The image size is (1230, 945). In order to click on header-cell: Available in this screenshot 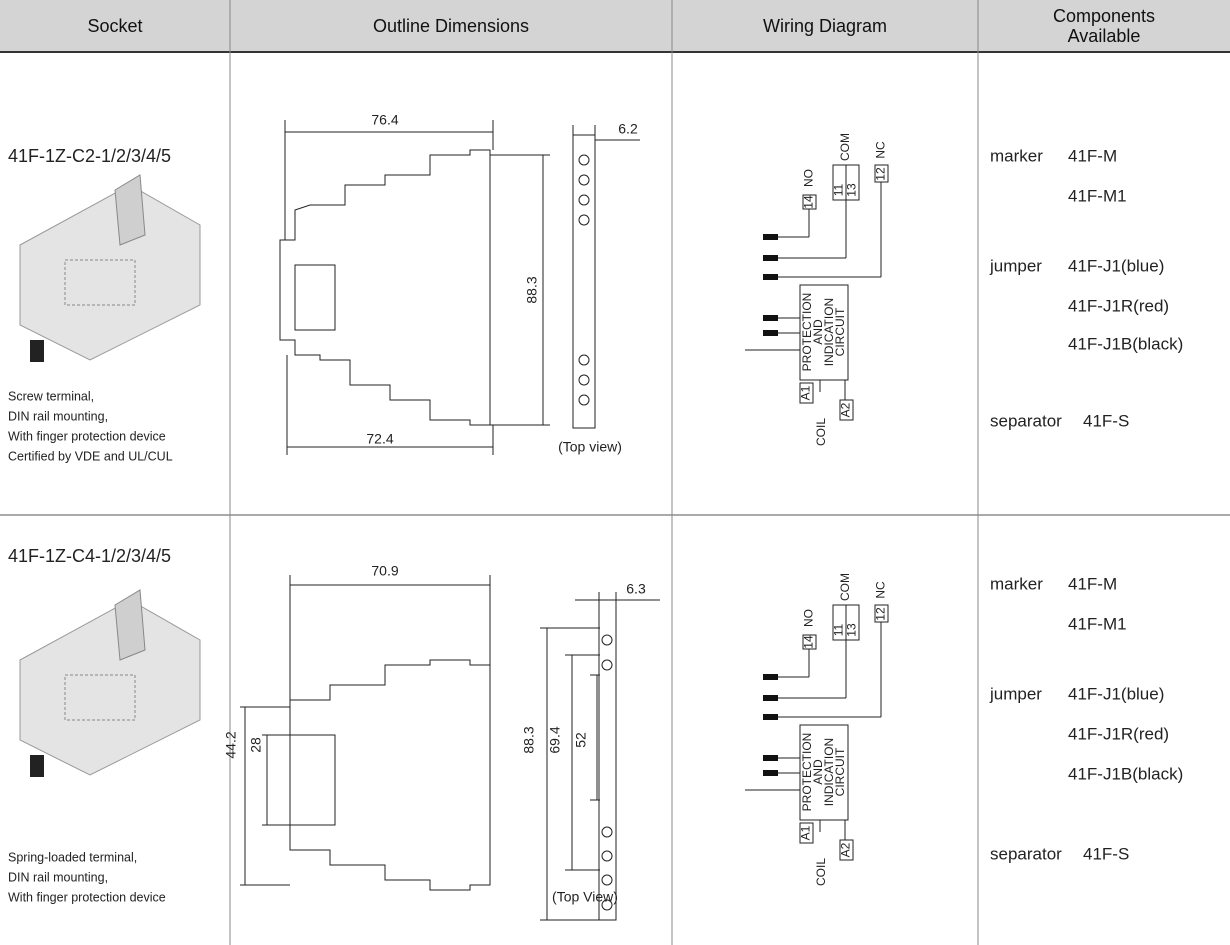, I will do `click(1104, 36)`.